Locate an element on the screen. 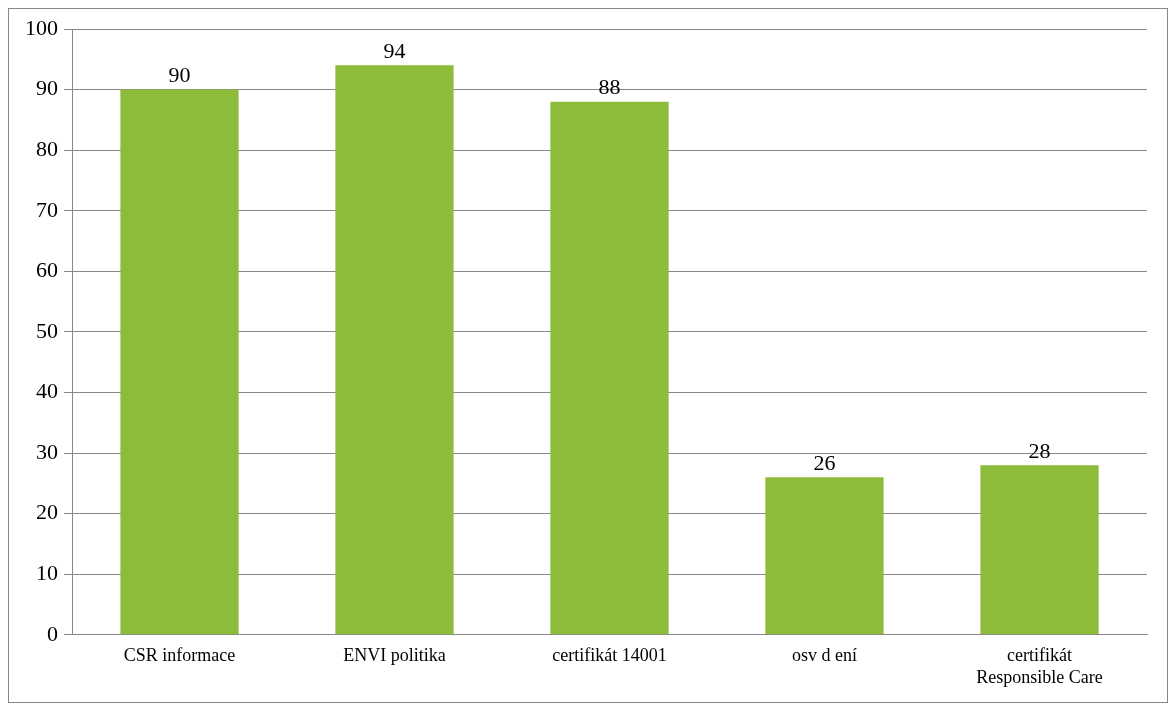  y-tick-label: 20 is located at coordinates (47, 512).